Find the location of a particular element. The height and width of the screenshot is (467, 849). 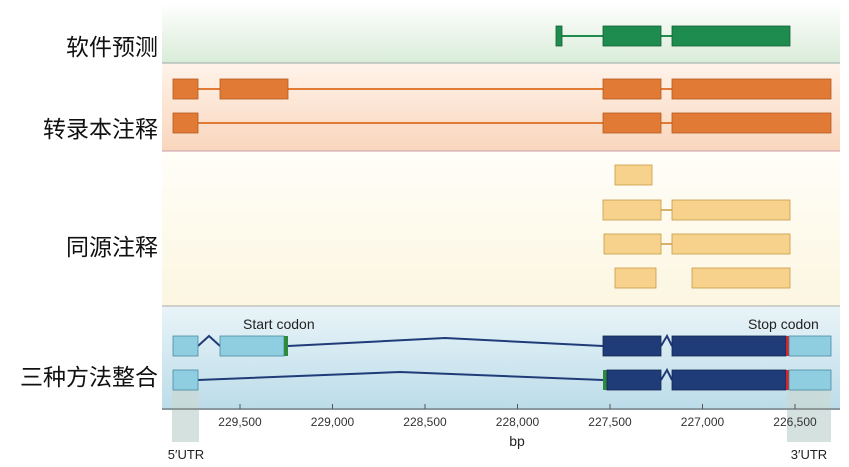

utr3-label: 3′UTR is located at coordinates (809, 454).